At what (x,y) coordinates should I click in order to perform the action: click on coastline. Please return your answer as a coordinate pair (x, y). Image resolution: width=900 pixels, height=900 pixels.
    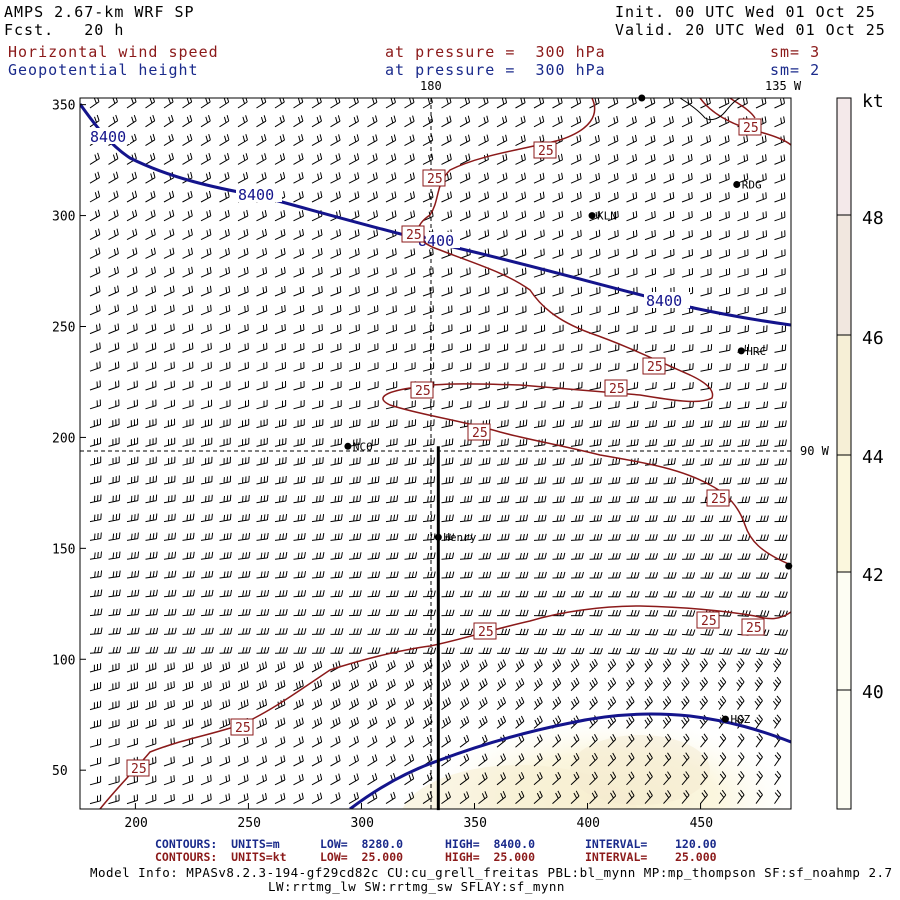
    Looking at the image, I should click on (710, 109).